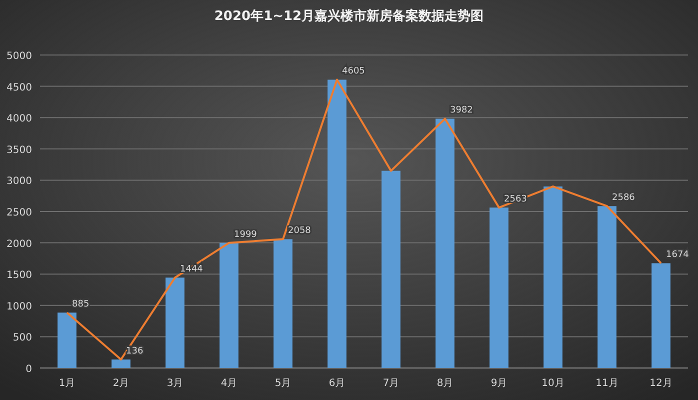 This screenshot has width=698, height=400. Describe the element at coordinates (29, 369) in the screenshot. I see `y-tick-label: 0` at that location.